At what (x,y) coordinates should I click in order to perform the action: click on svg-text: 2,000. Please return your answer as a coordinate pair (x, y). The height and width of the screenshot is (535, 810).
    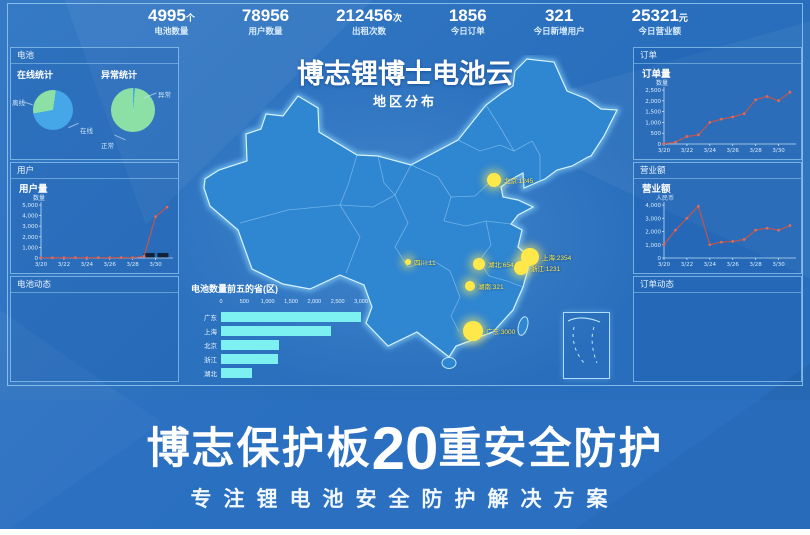
    Looking at the image, I should click on (653, 233).